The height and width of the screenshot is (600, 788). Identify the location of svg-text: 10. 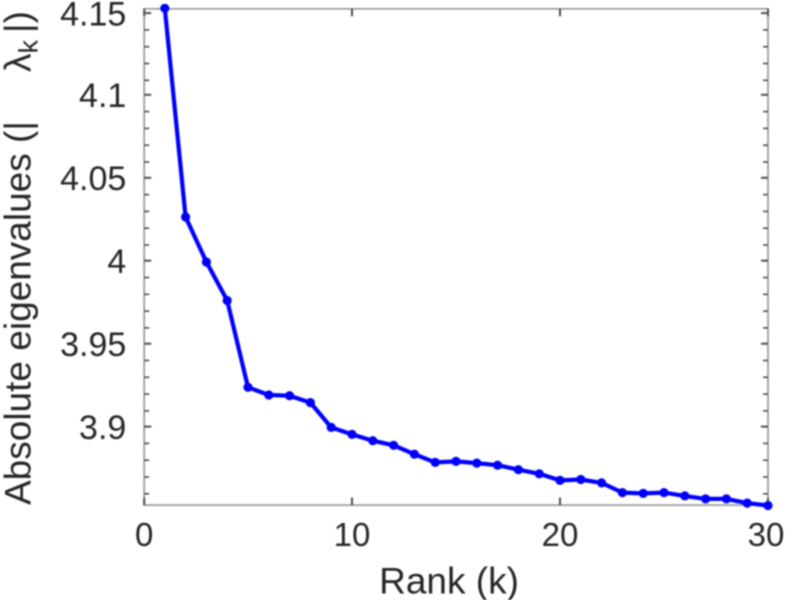
(352, 534).